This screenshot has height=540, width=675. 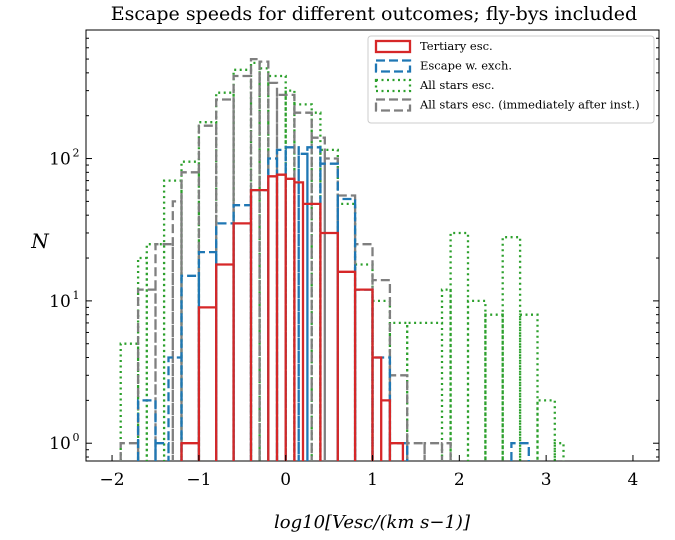 I want to click on y-tick-exponent: 0, so click(x=76, y=437).